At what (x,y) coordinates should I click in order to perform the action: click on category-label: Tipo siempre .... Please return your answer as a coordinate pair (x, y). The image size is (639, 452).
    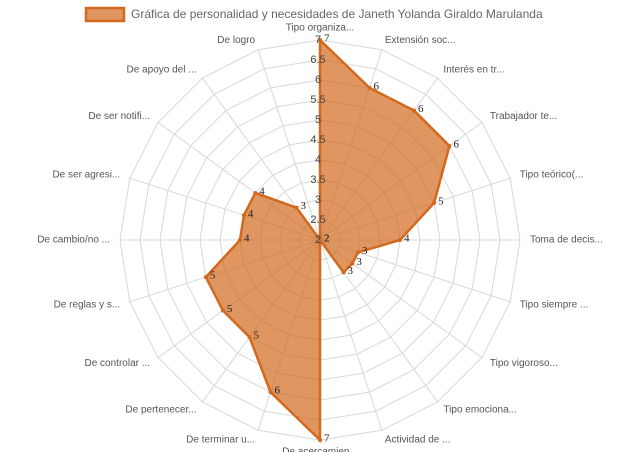
    Looking at the image, I should click on (554, 305).